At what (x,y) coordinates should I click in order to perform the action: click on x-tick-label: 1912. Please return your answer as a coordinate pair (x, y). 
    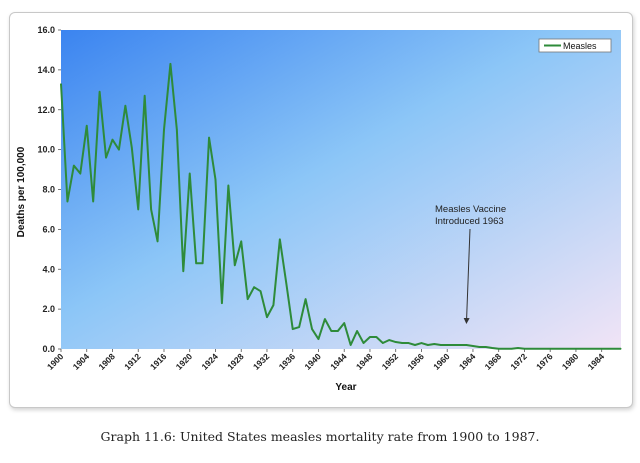
    Looking at the image, I should click on (132, 361).